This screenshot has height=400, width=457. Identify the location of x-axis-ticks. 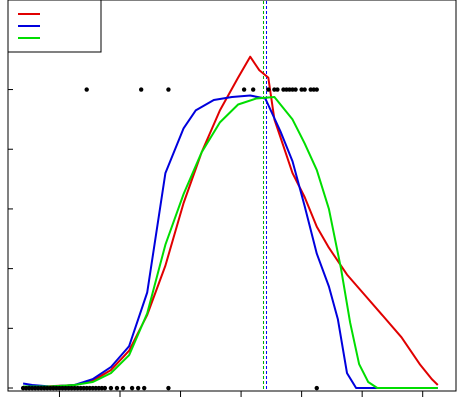
(241, 394).